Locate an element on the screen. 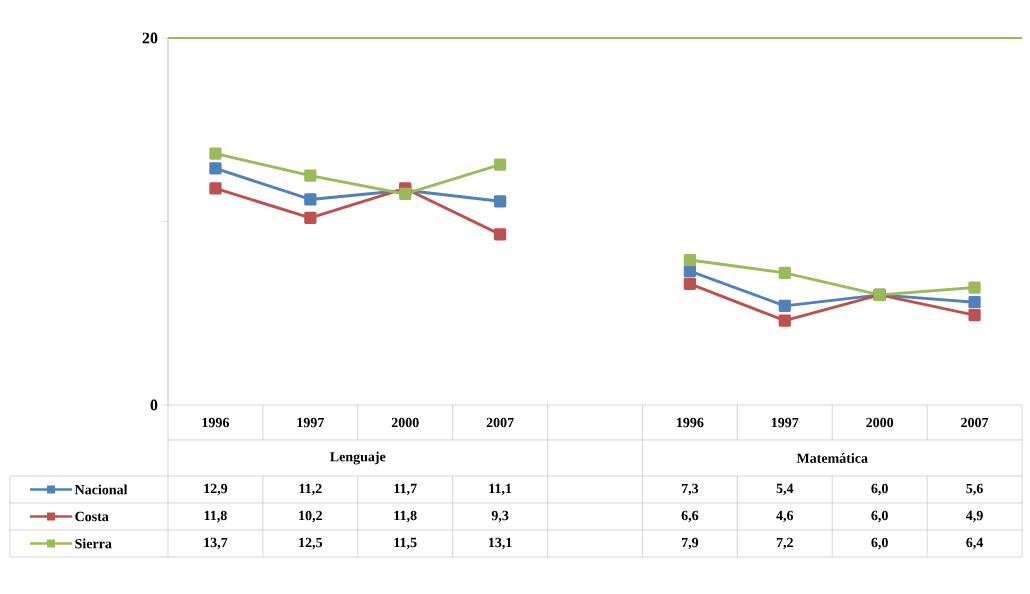 The width and height of the screenshot is (1030, 594). data-label: 12,9 is located at coordinates (216, 489).